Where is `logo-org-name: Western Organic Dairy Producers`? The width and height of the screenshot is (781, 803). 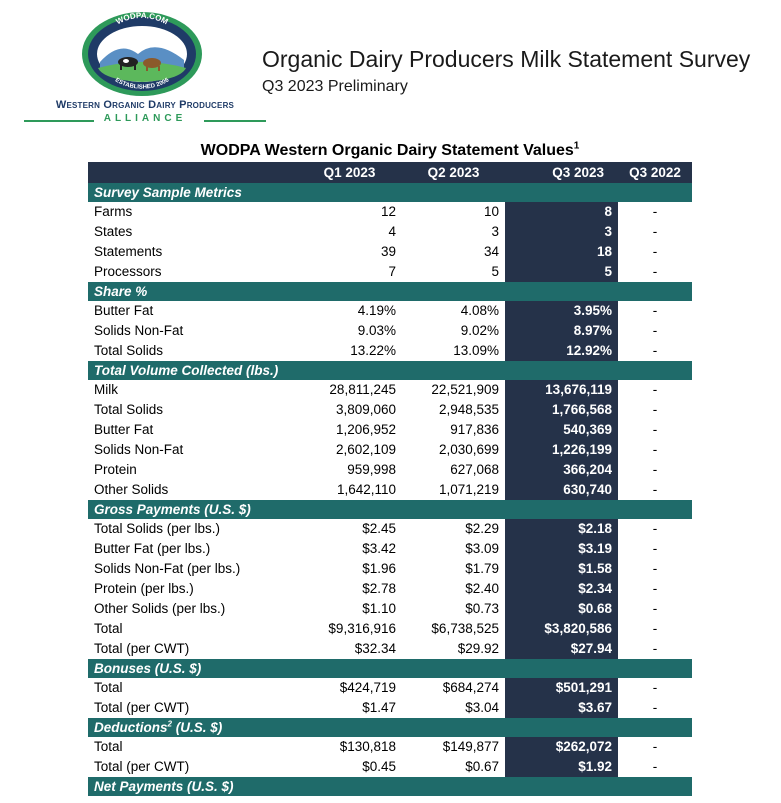 logo-org-name: Western Organic Dairy Producers is located at coordinates (145, 105).